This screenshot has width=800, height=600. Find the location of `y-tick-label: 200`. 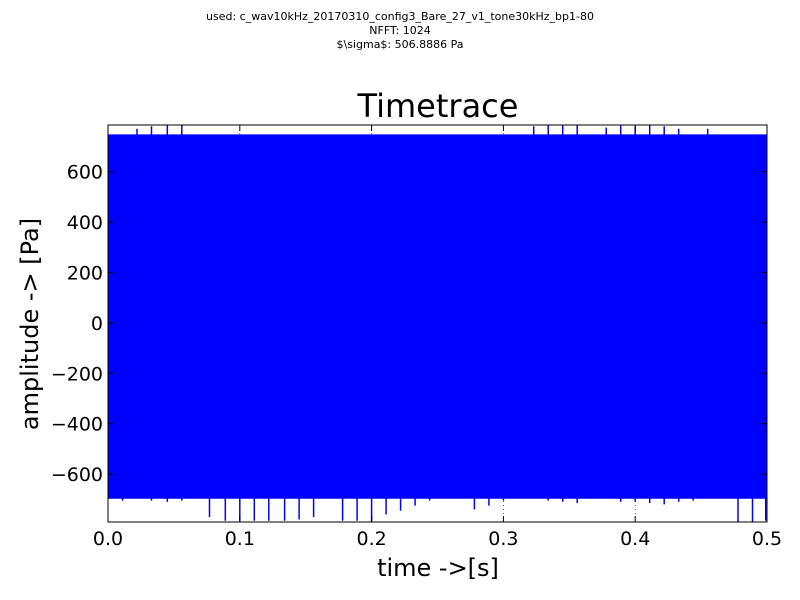

y-tick-label: 200 is located at coordinates (85, 273).